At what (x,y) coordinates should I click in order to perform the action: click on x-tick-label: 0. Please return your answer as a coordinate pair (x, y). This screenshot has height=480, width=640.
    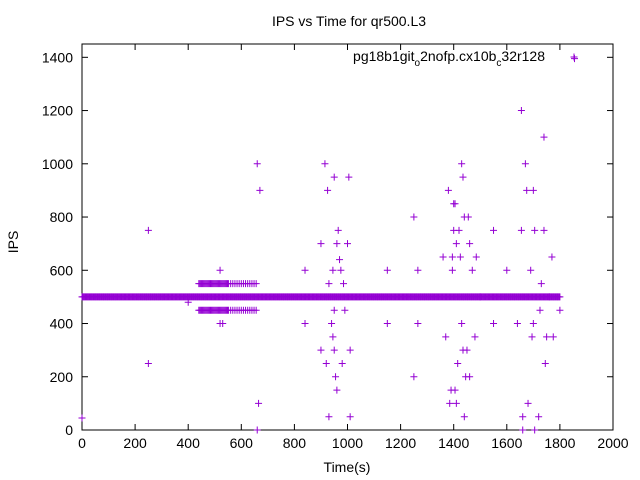
    Looking at the image, I should click on (82, 443).